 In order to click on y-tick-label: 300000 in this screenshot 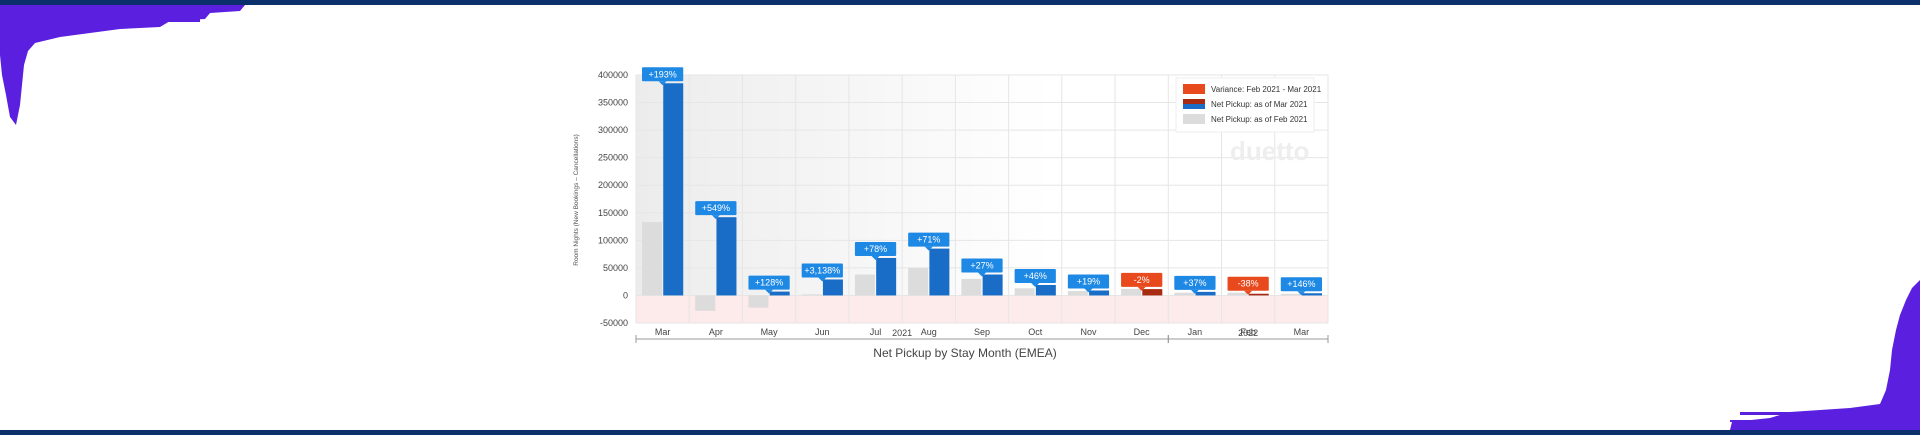, I will do `click(613, 130)`.